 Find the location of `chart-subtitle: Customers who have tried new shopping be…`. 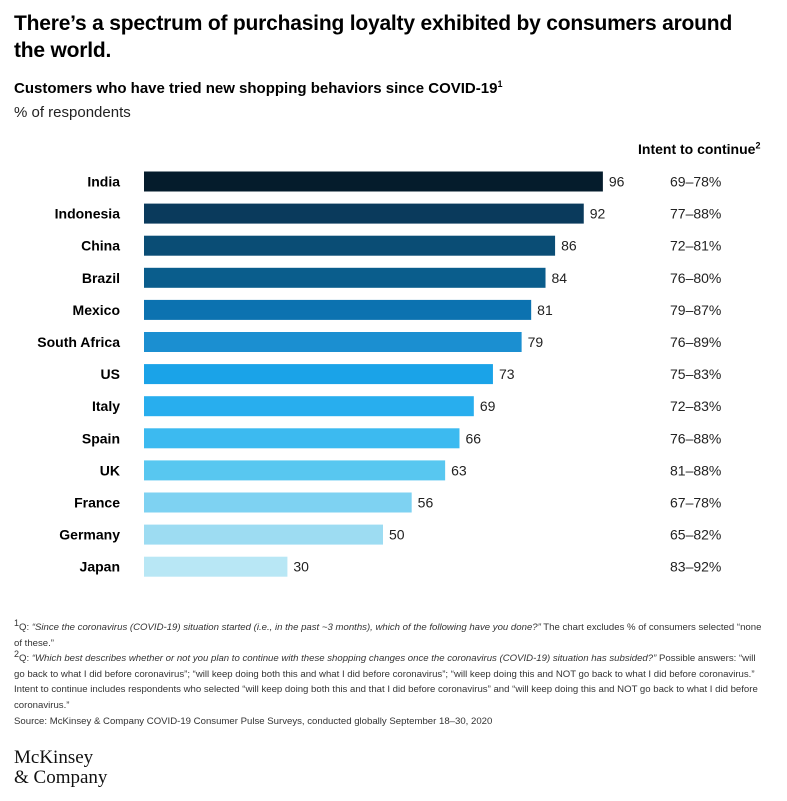

chart-subtitle: Customers who have tried new shopping be… is located at coordinates (258, 88).